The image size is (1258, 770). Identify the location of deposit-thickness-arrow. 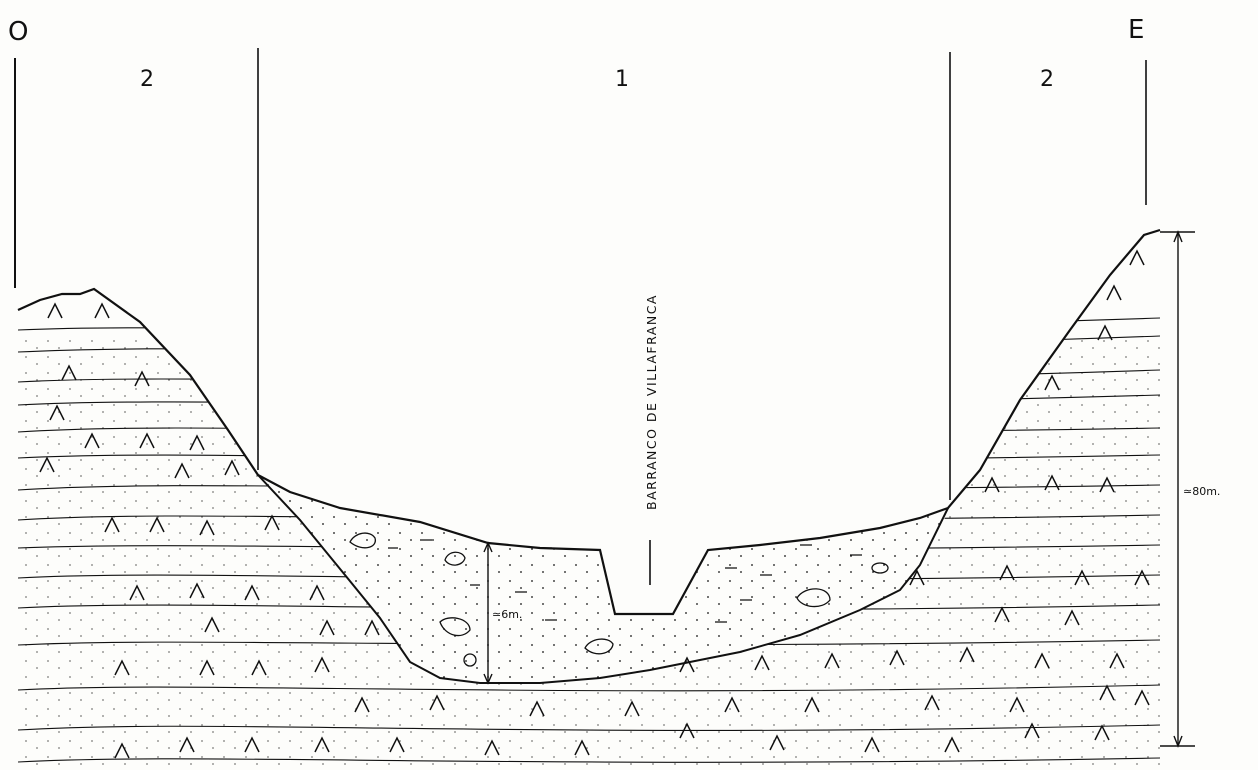
(488, 613).